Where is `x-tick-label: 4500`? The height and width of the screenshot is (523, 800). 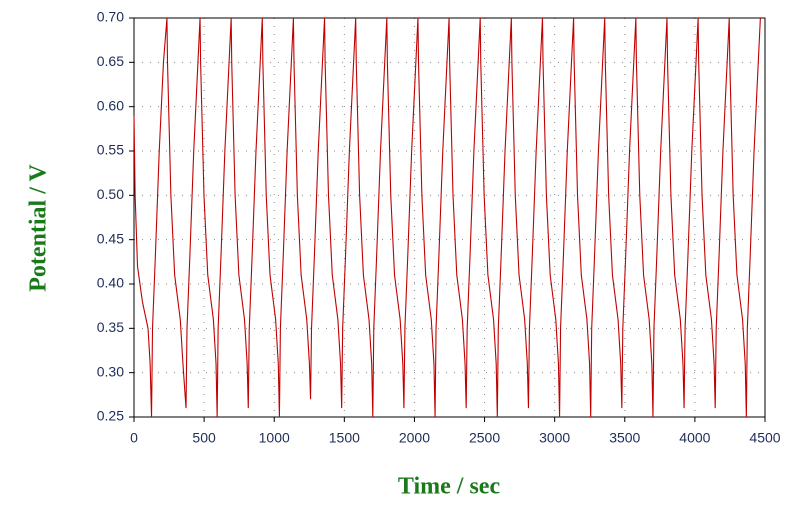 x-tick-label: 4500 is located at coordinates (764, 438).